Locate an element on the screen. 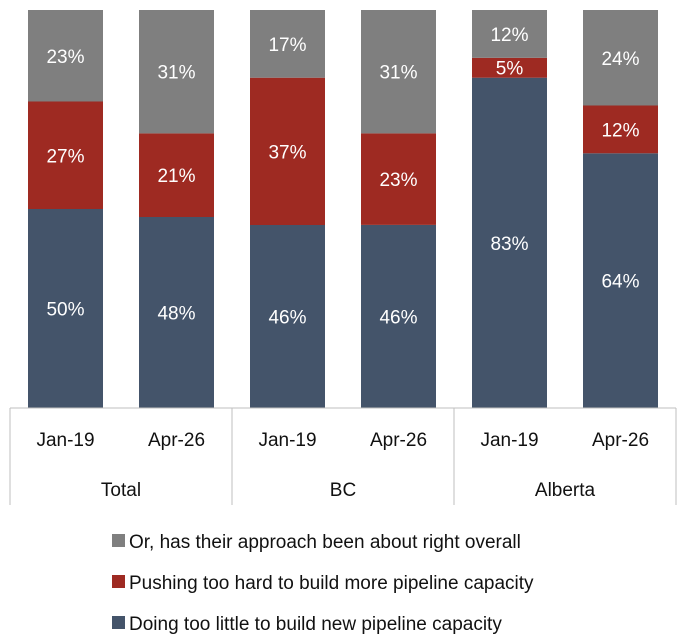 The image size is (687, 640). data-label: 48% is located at coordinates (176, 314).